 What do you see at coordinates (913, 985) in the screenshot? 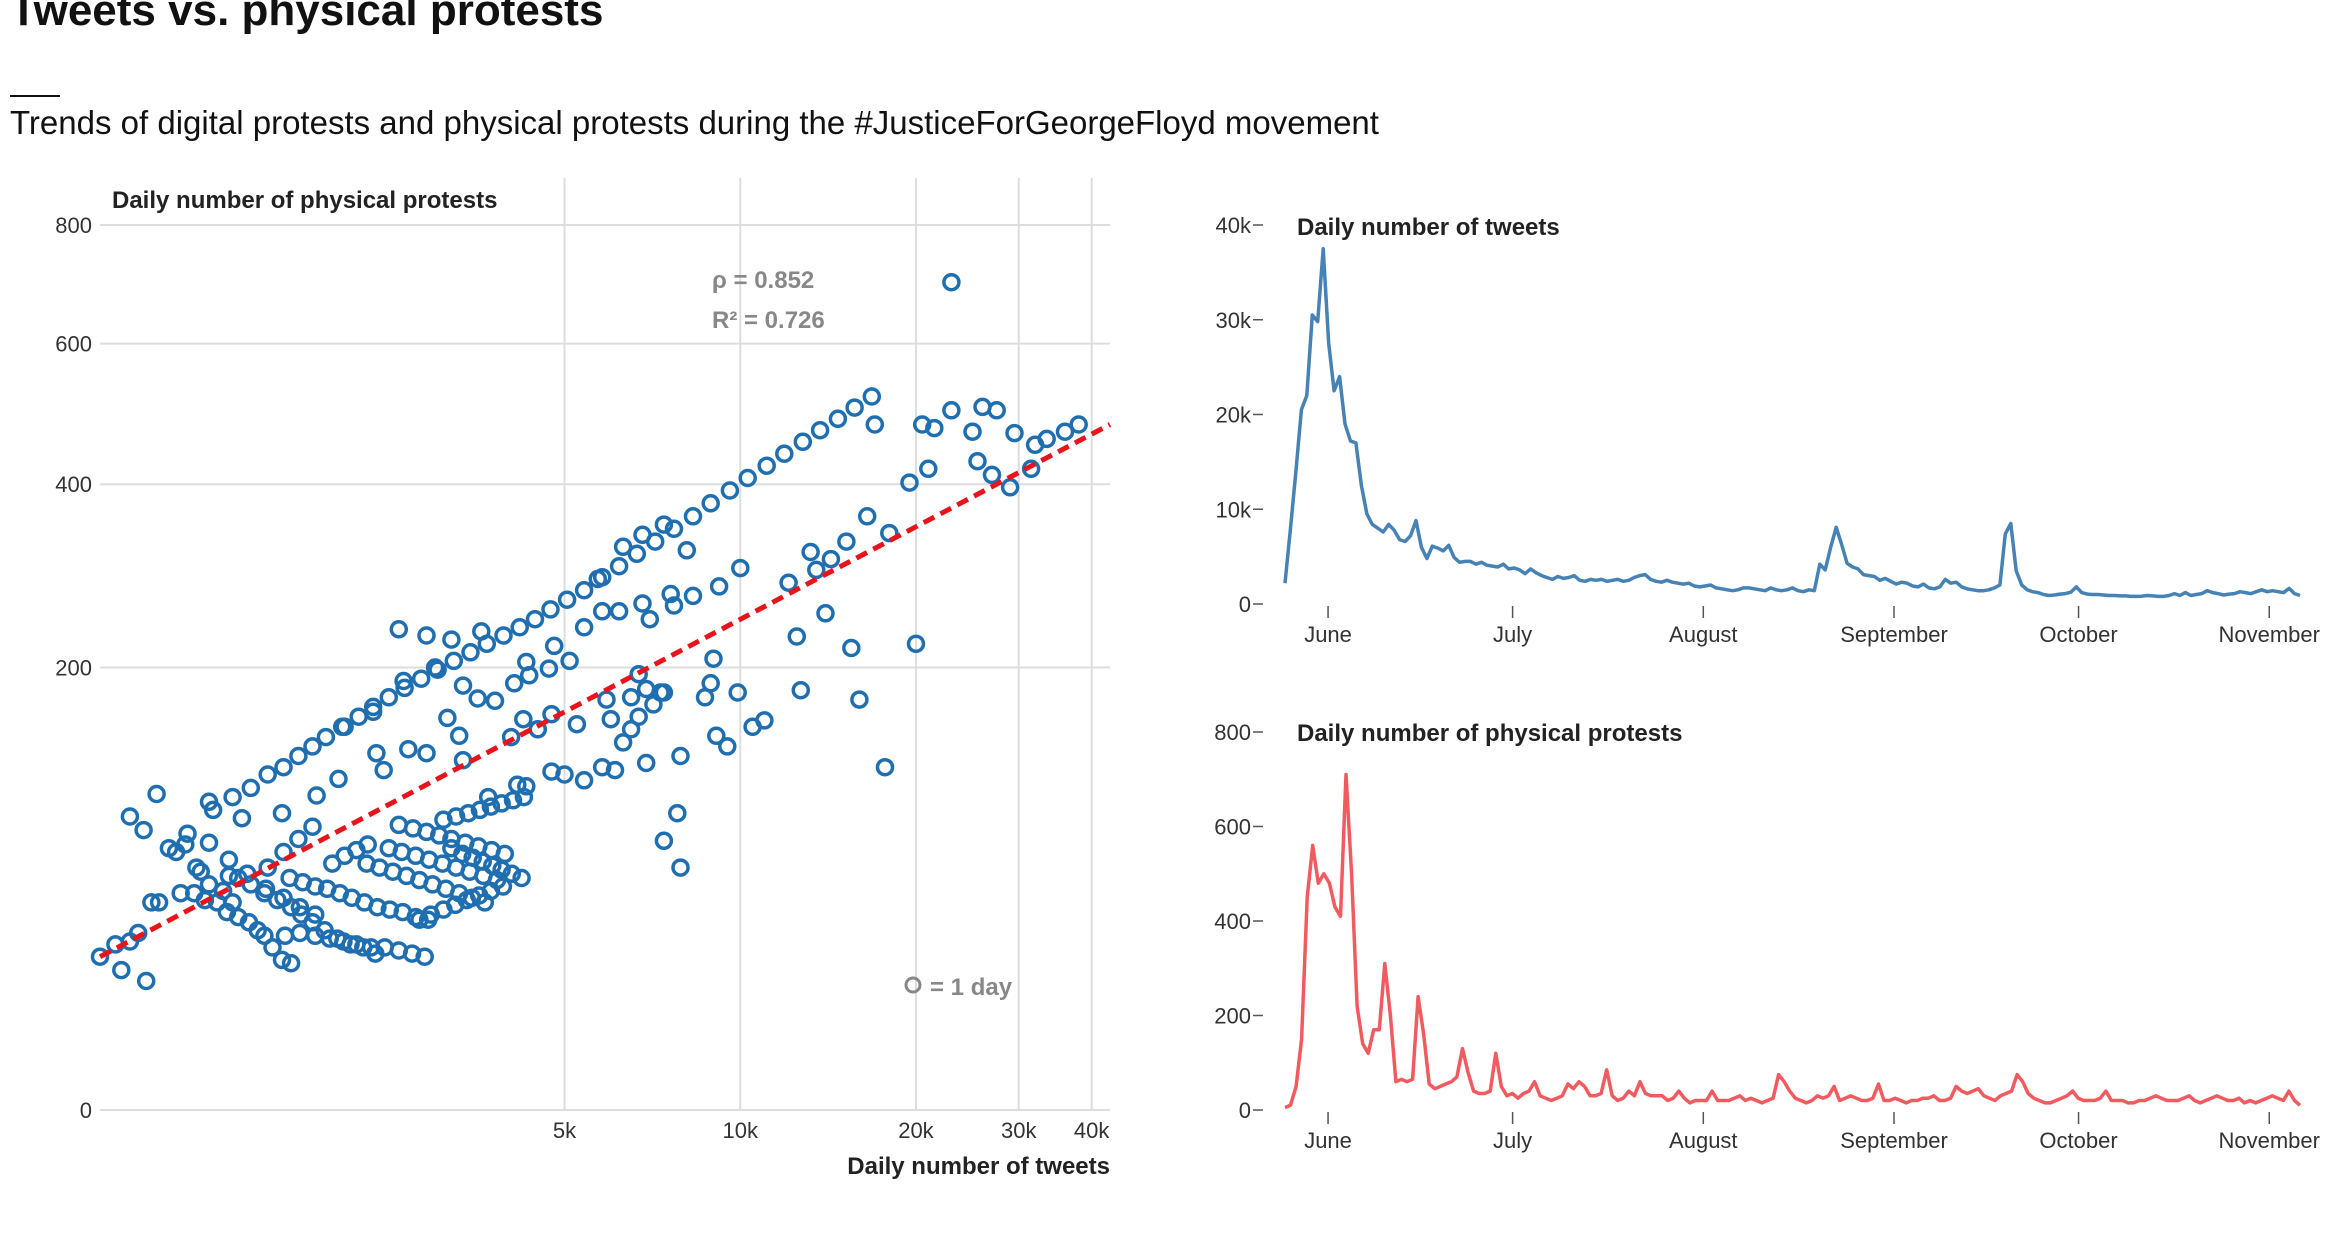
I see `legend-marker` at bounding box center [913, 985].